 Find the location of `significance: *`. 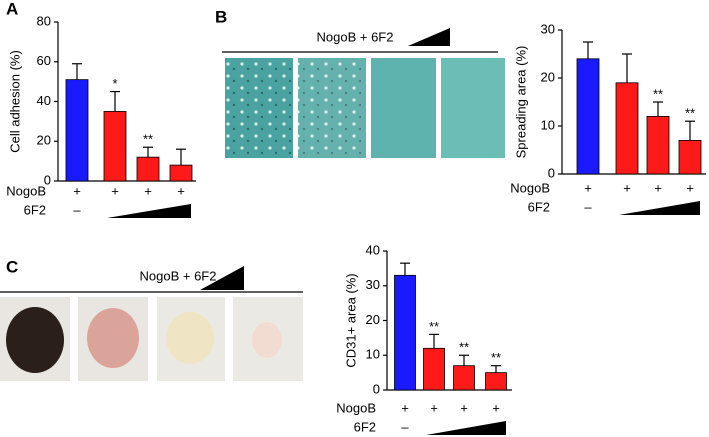

significance: * is located at coordinates (114, 83).